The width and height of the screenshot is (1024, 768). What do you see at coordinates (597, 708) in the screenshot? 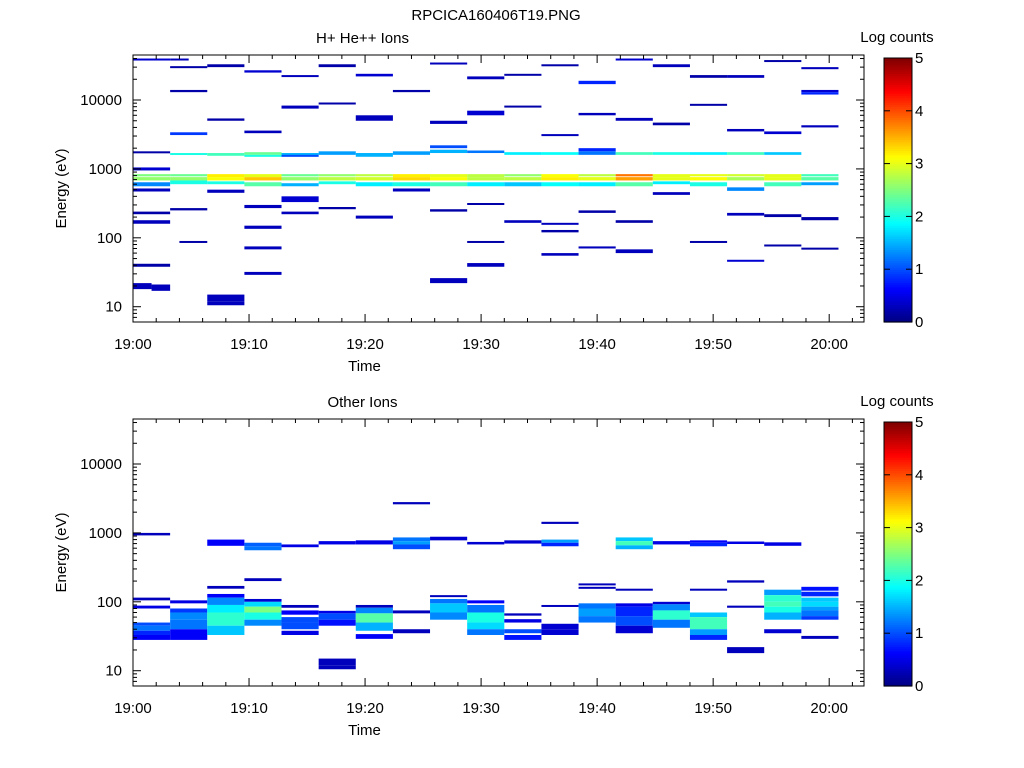
I see `x-tick-label: 19:40` at bounding box center [597, 708].